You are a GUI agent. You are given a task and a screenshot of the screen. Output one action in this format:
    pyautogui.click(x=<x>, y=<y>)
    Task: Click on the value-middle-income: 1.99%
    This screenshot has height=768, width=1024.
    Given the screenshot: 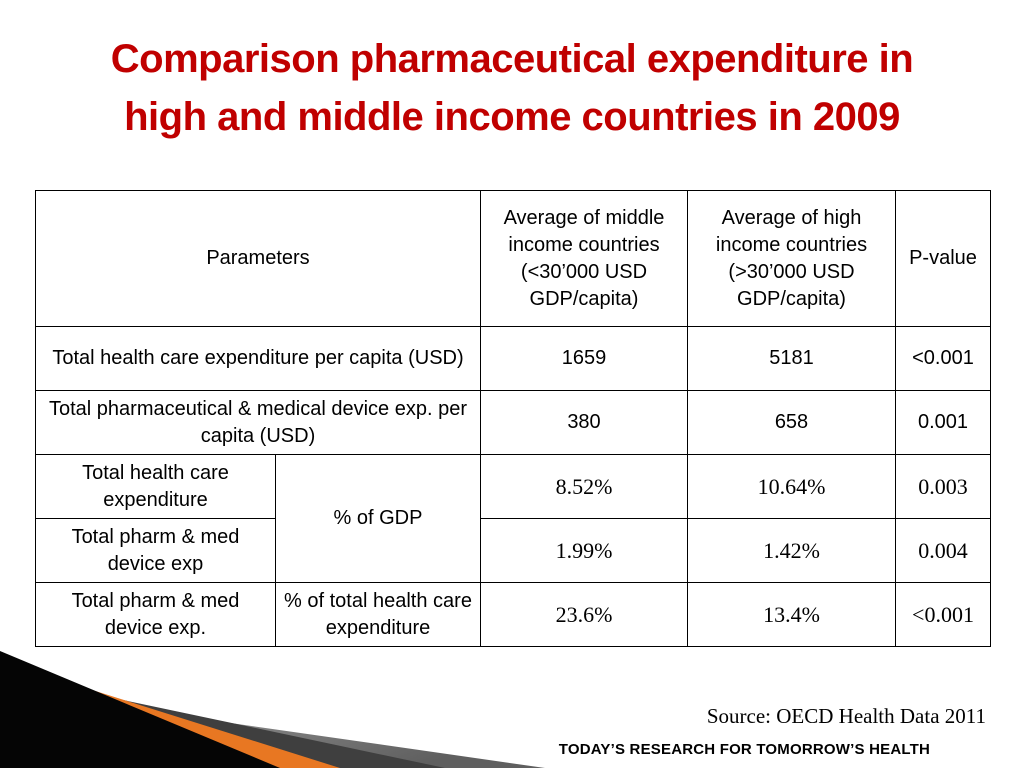 What is the action you would take?
    pyautogui.click(x=584, y=550)
    